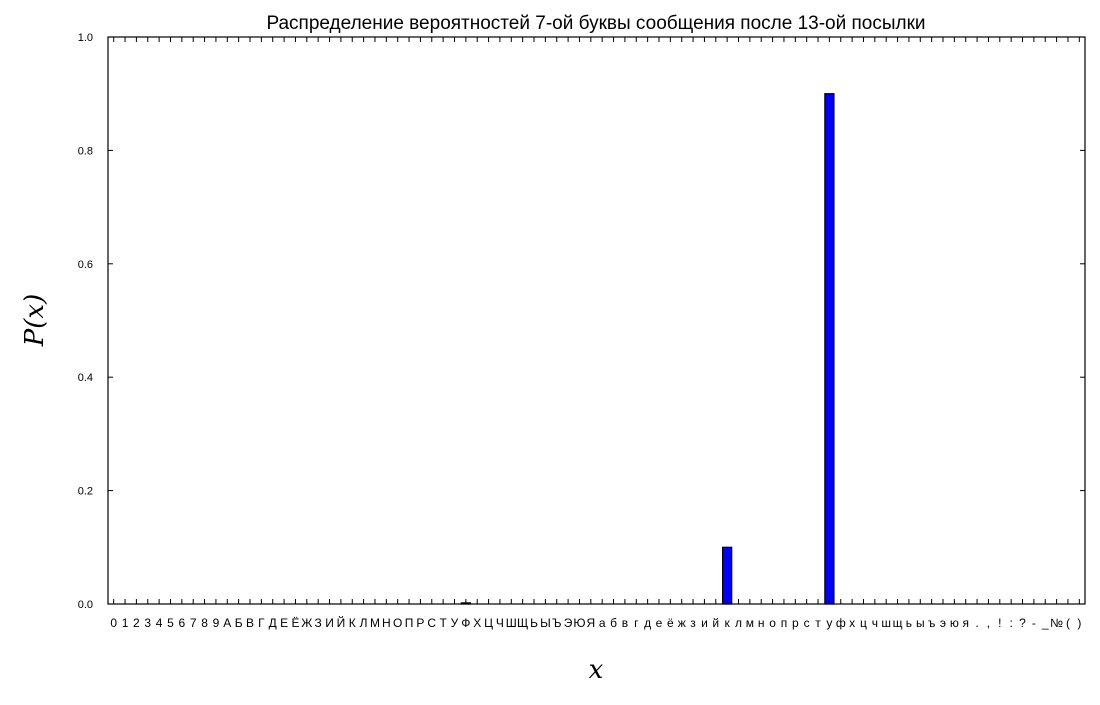  Describe the element at coordinates (409, 623) in the screenshot. I see `x-tick-label: П` at that location.